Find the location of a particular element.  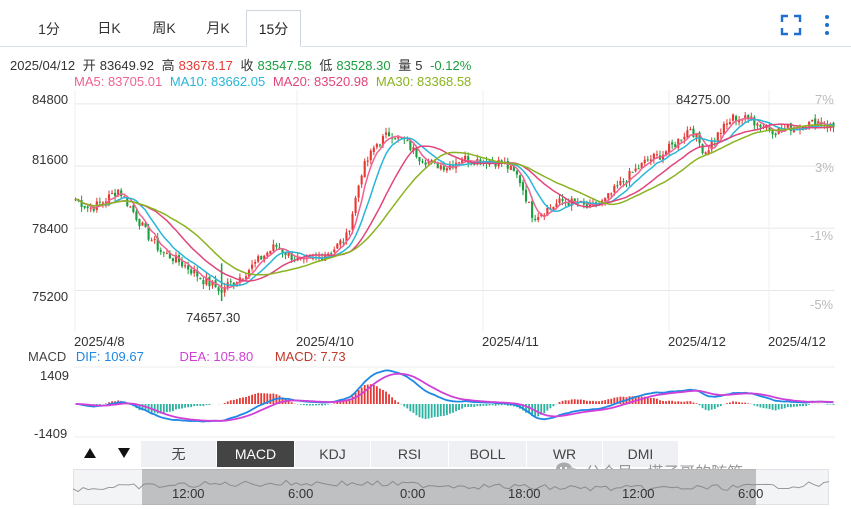

macd-bottom-tick: -1409 is located at coordinates (51, 433).